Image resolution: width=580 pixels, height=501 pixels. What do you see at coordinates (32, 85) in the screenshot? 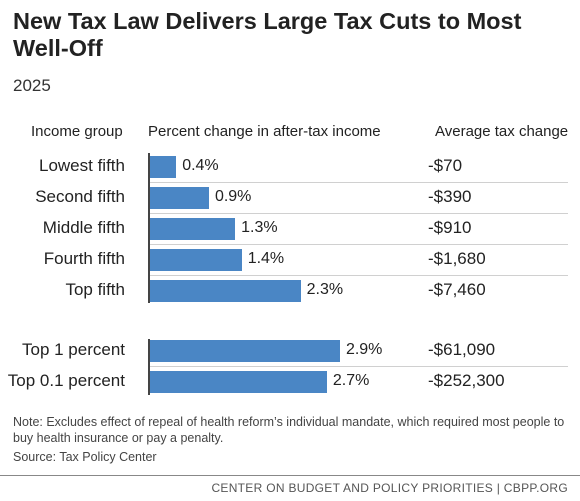
I see `chart-subtitle: 2025` at bounding box center [32, 85].